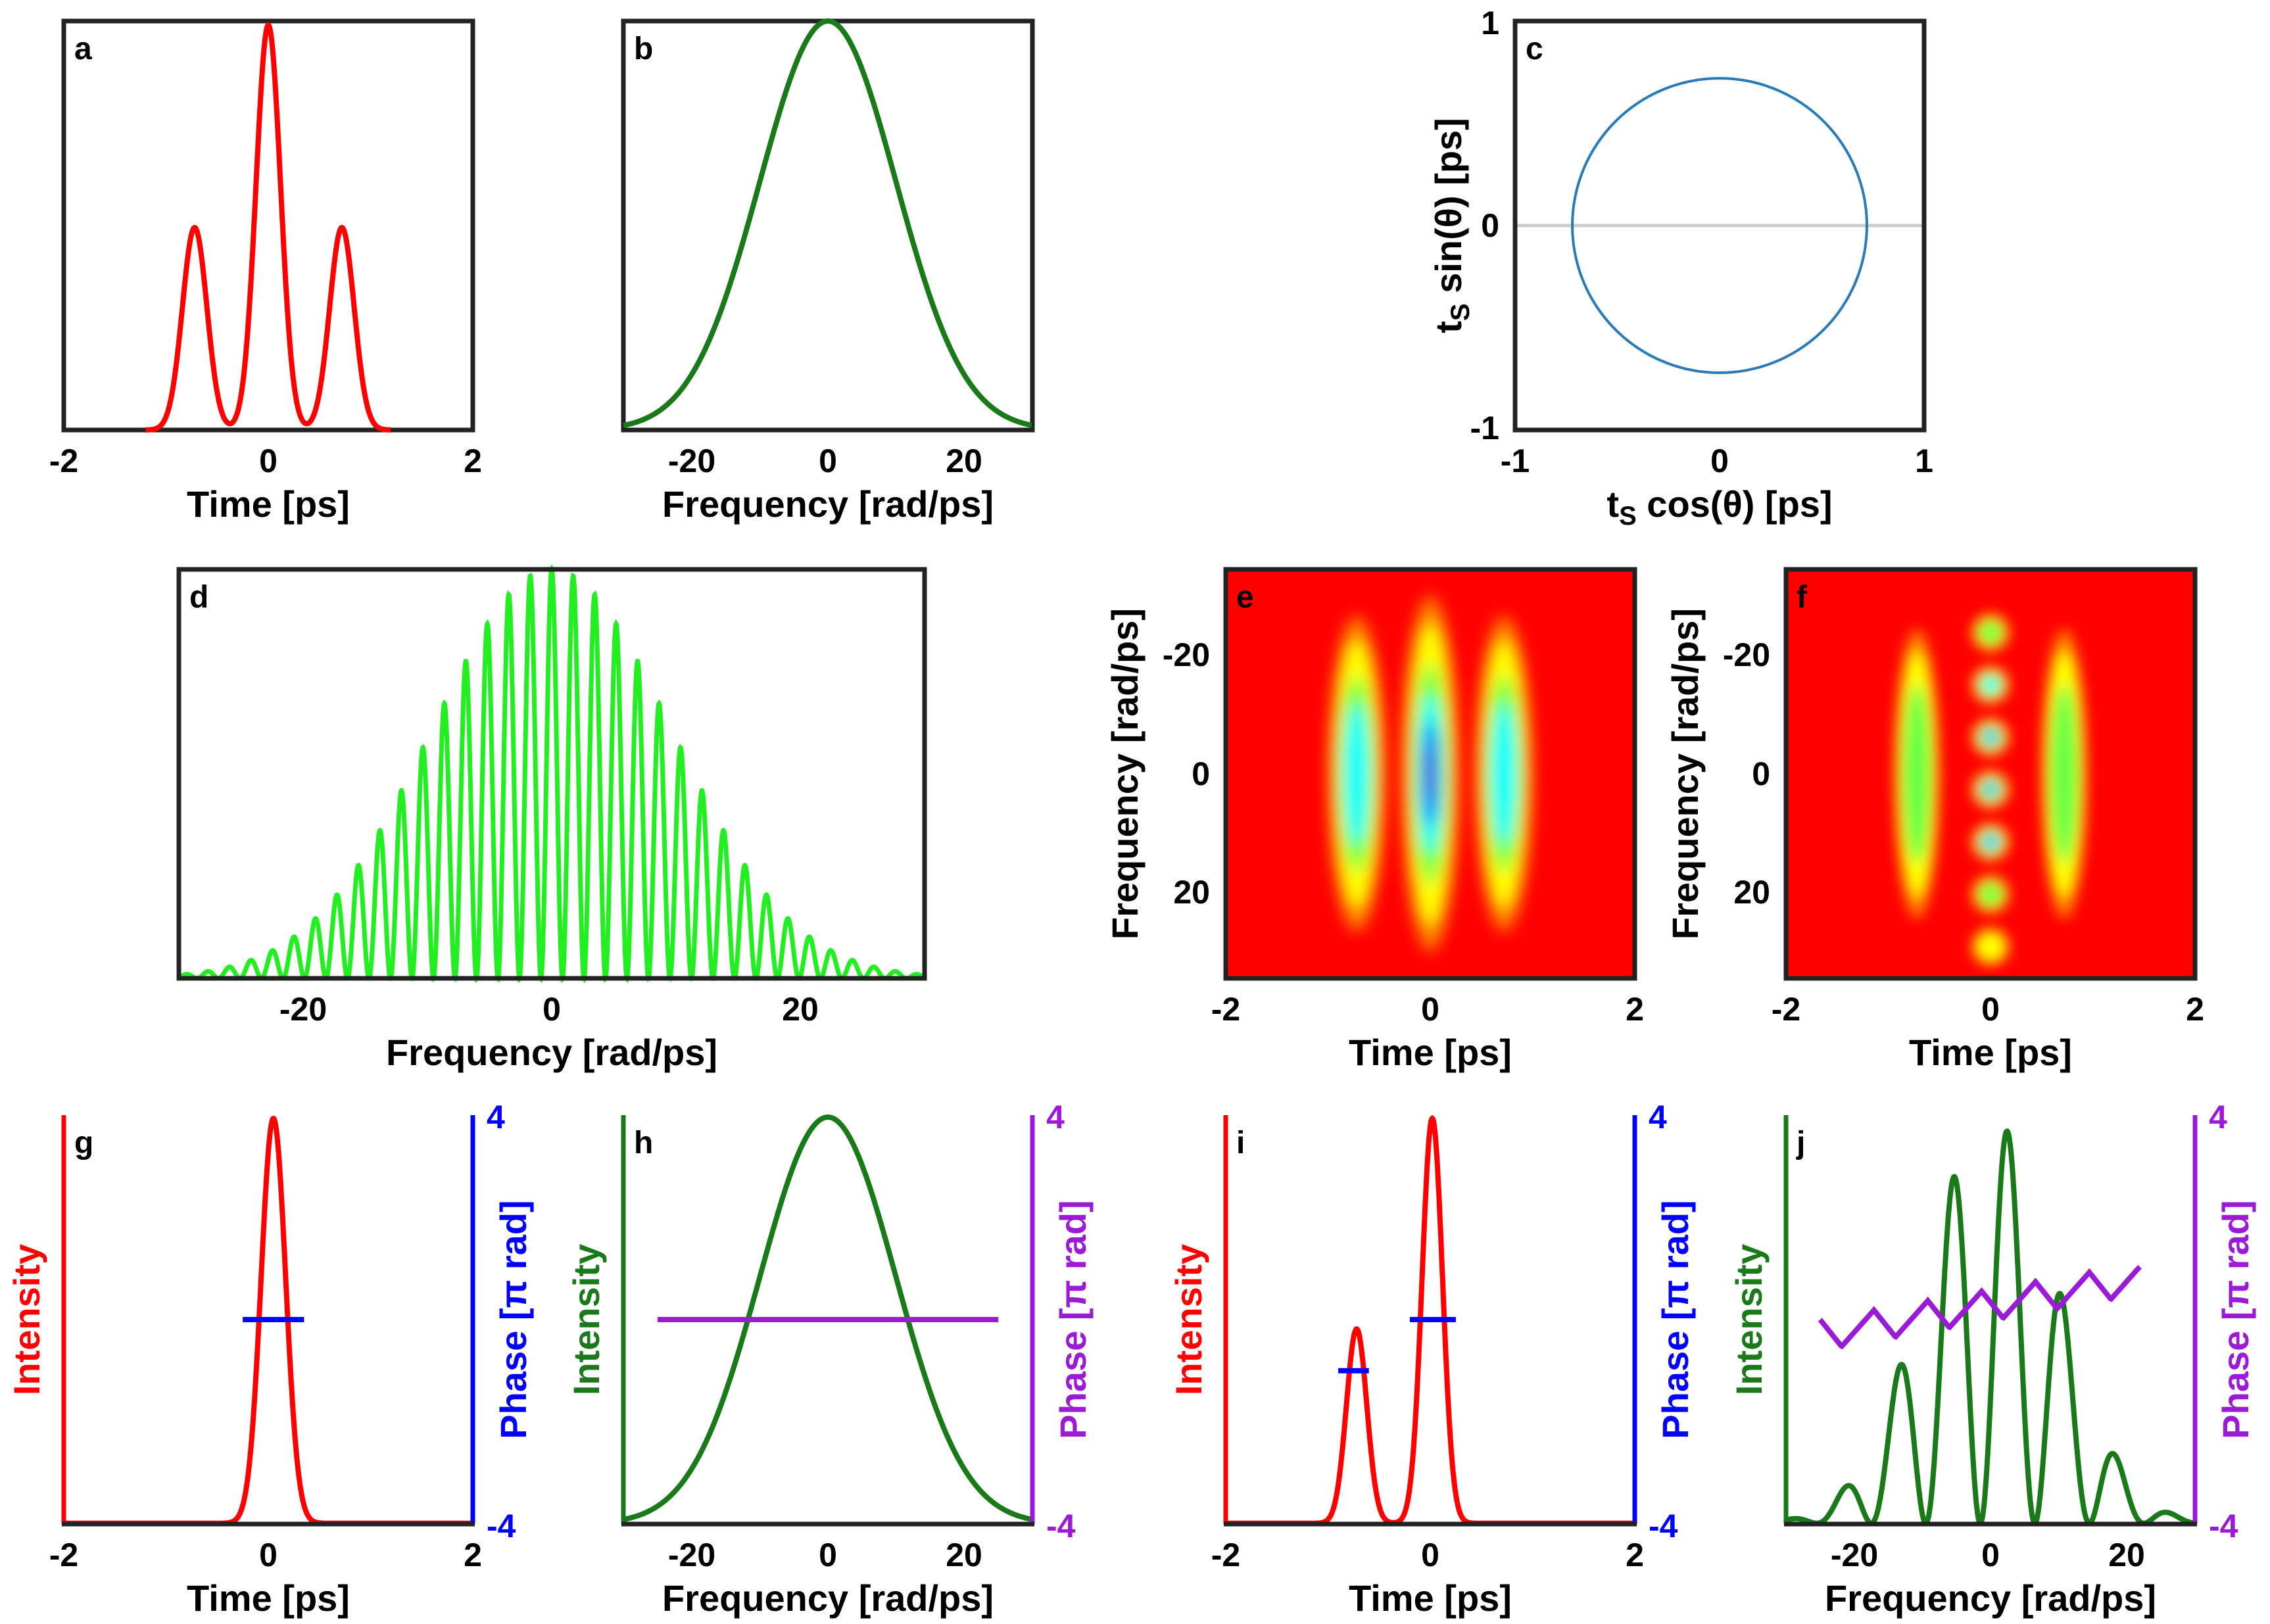 The width and height of the screenshot is (2270, 1624). What do you see at coordinates (2126, 1555) in the screenshot?
I see `panel-j-xtick: 20` at bounding box center [2126, 1555].